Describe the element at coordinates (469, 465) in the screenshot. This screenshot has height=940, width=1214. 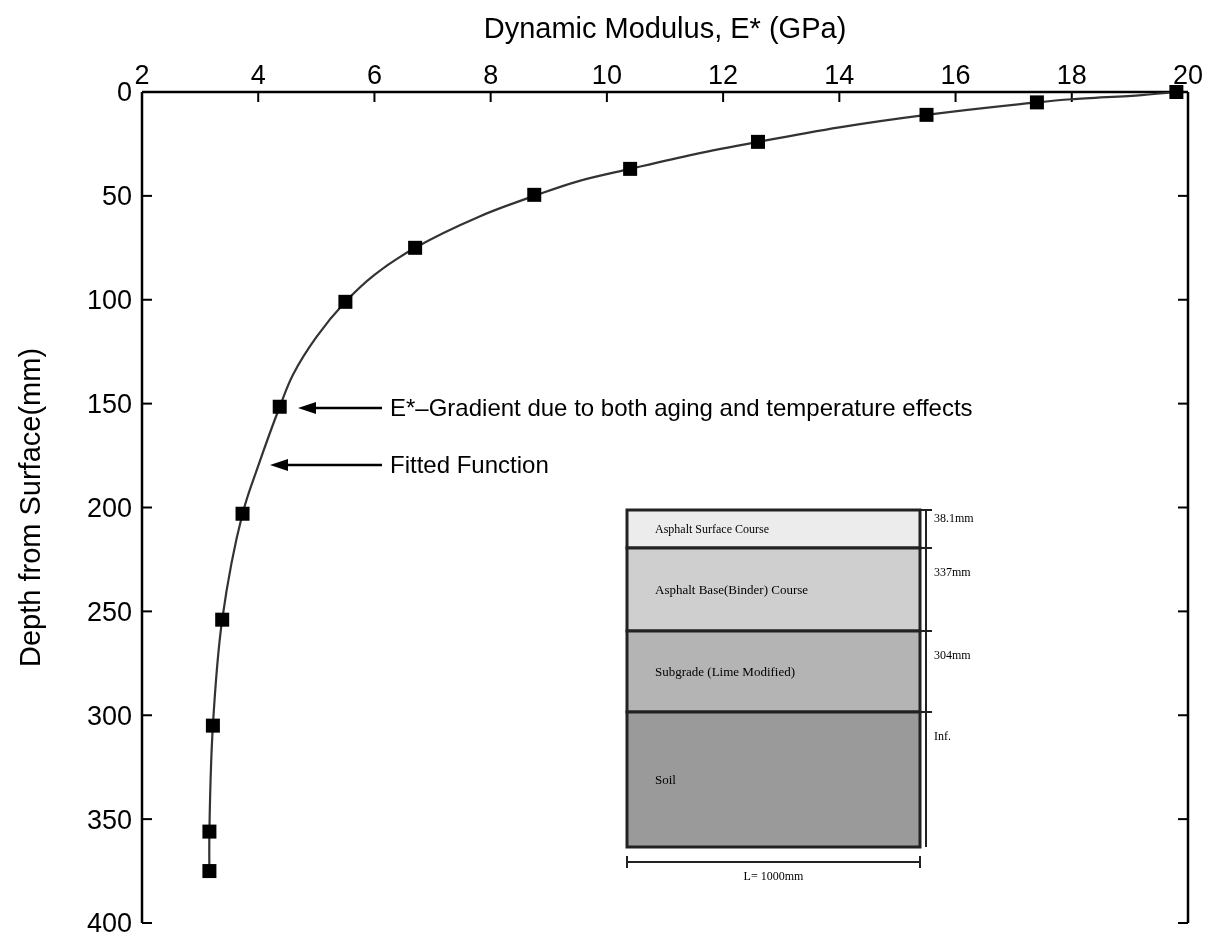
I see `annotation: Fitted Function` at that location.